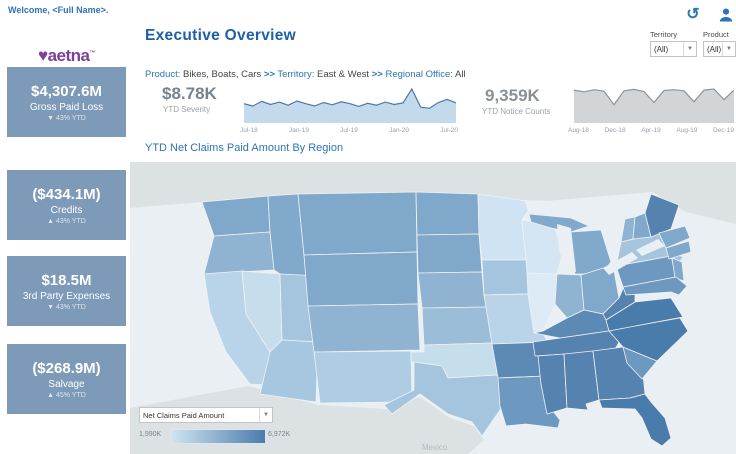 Image resolution: width=736 pixels, height=454 pixels. Describe the element at coordinates (66, 194) in the screenshot. I see `kpi-value: ($434.1M)` at that location.